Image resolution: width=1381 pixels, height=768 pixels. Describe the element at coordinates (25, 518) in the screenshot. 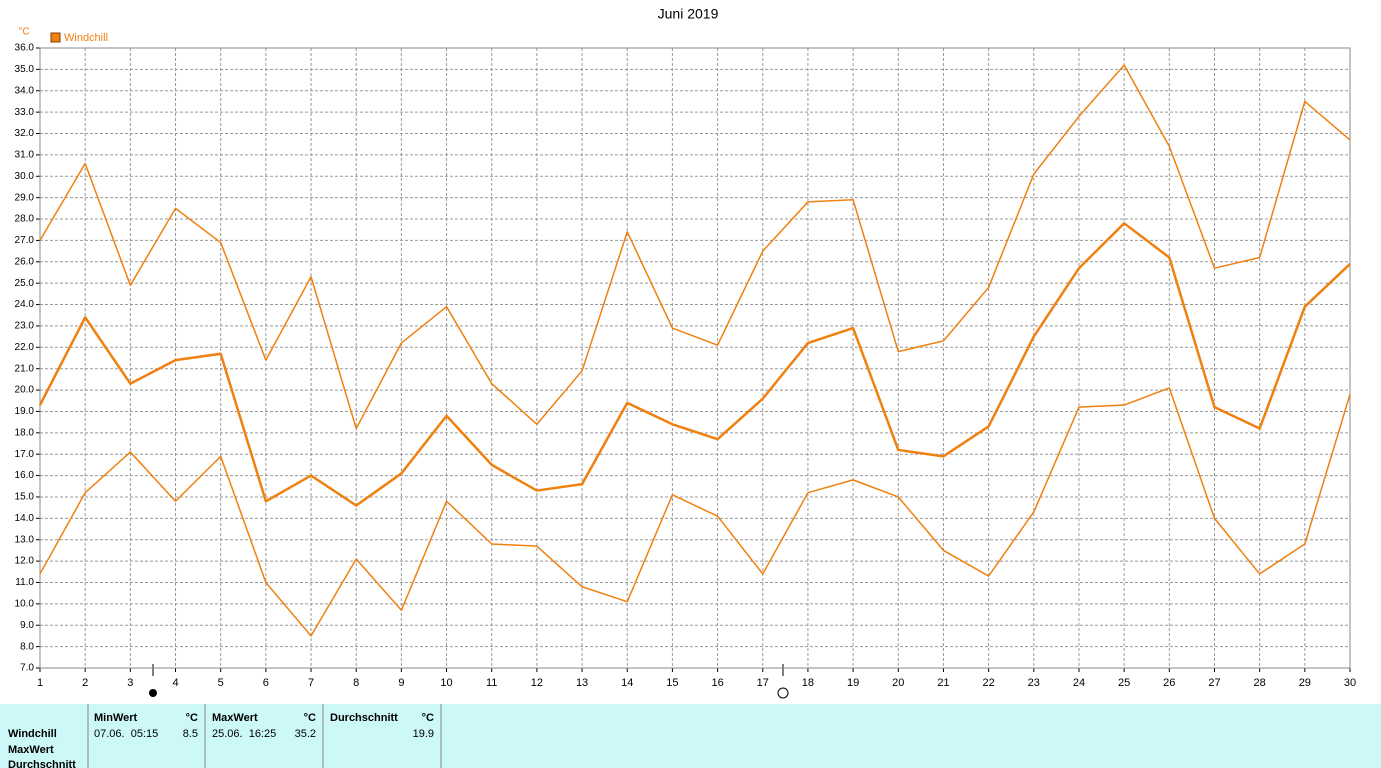

I see `y-tick-label: 14.0` at that location.